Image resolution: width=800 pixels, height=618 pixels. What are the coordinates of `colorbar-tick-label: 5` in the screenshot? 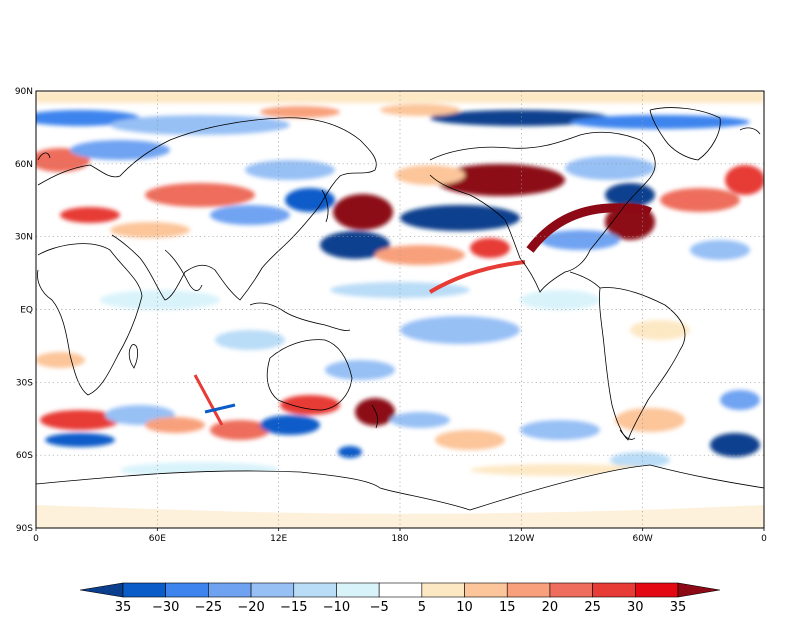 It's located at (422, 607).